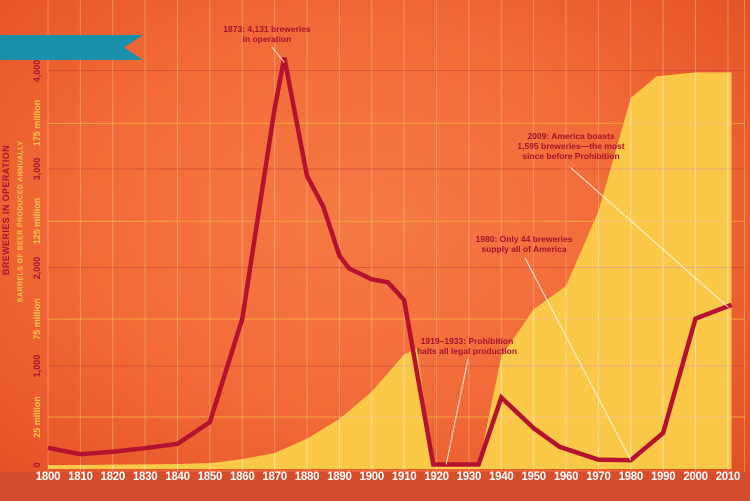  I want to click on x-tick-label-2000: 2000, so click(695, 477).